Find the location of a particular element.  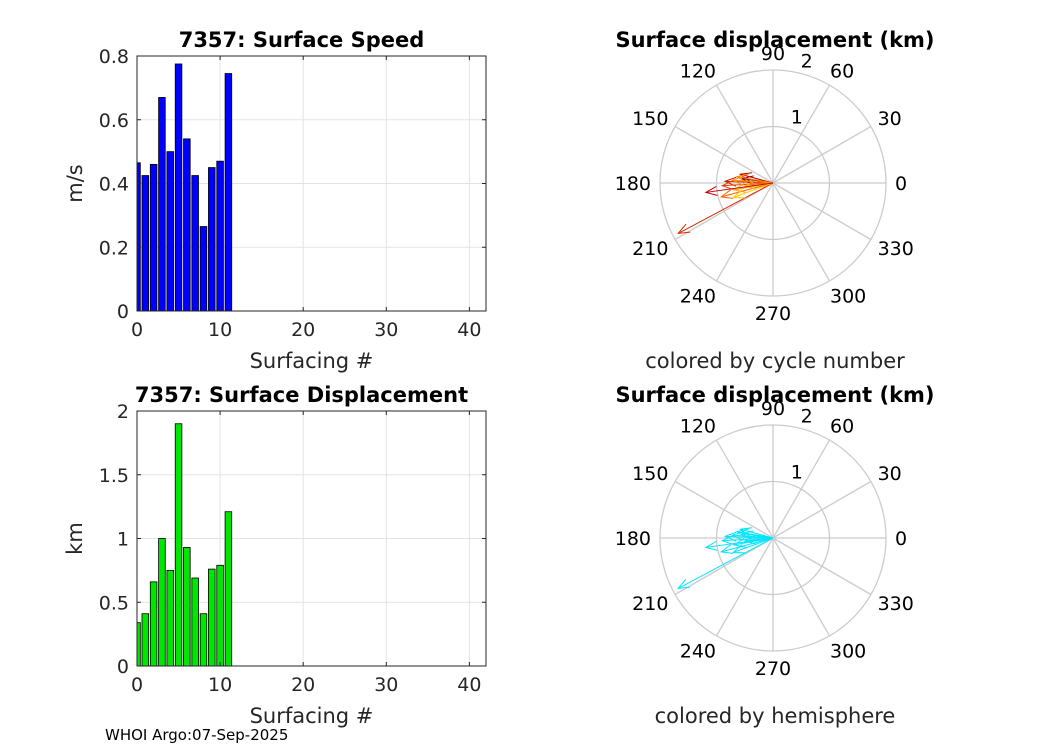

polar-caption: colored by cycle number is located at coordinates (775, 361).